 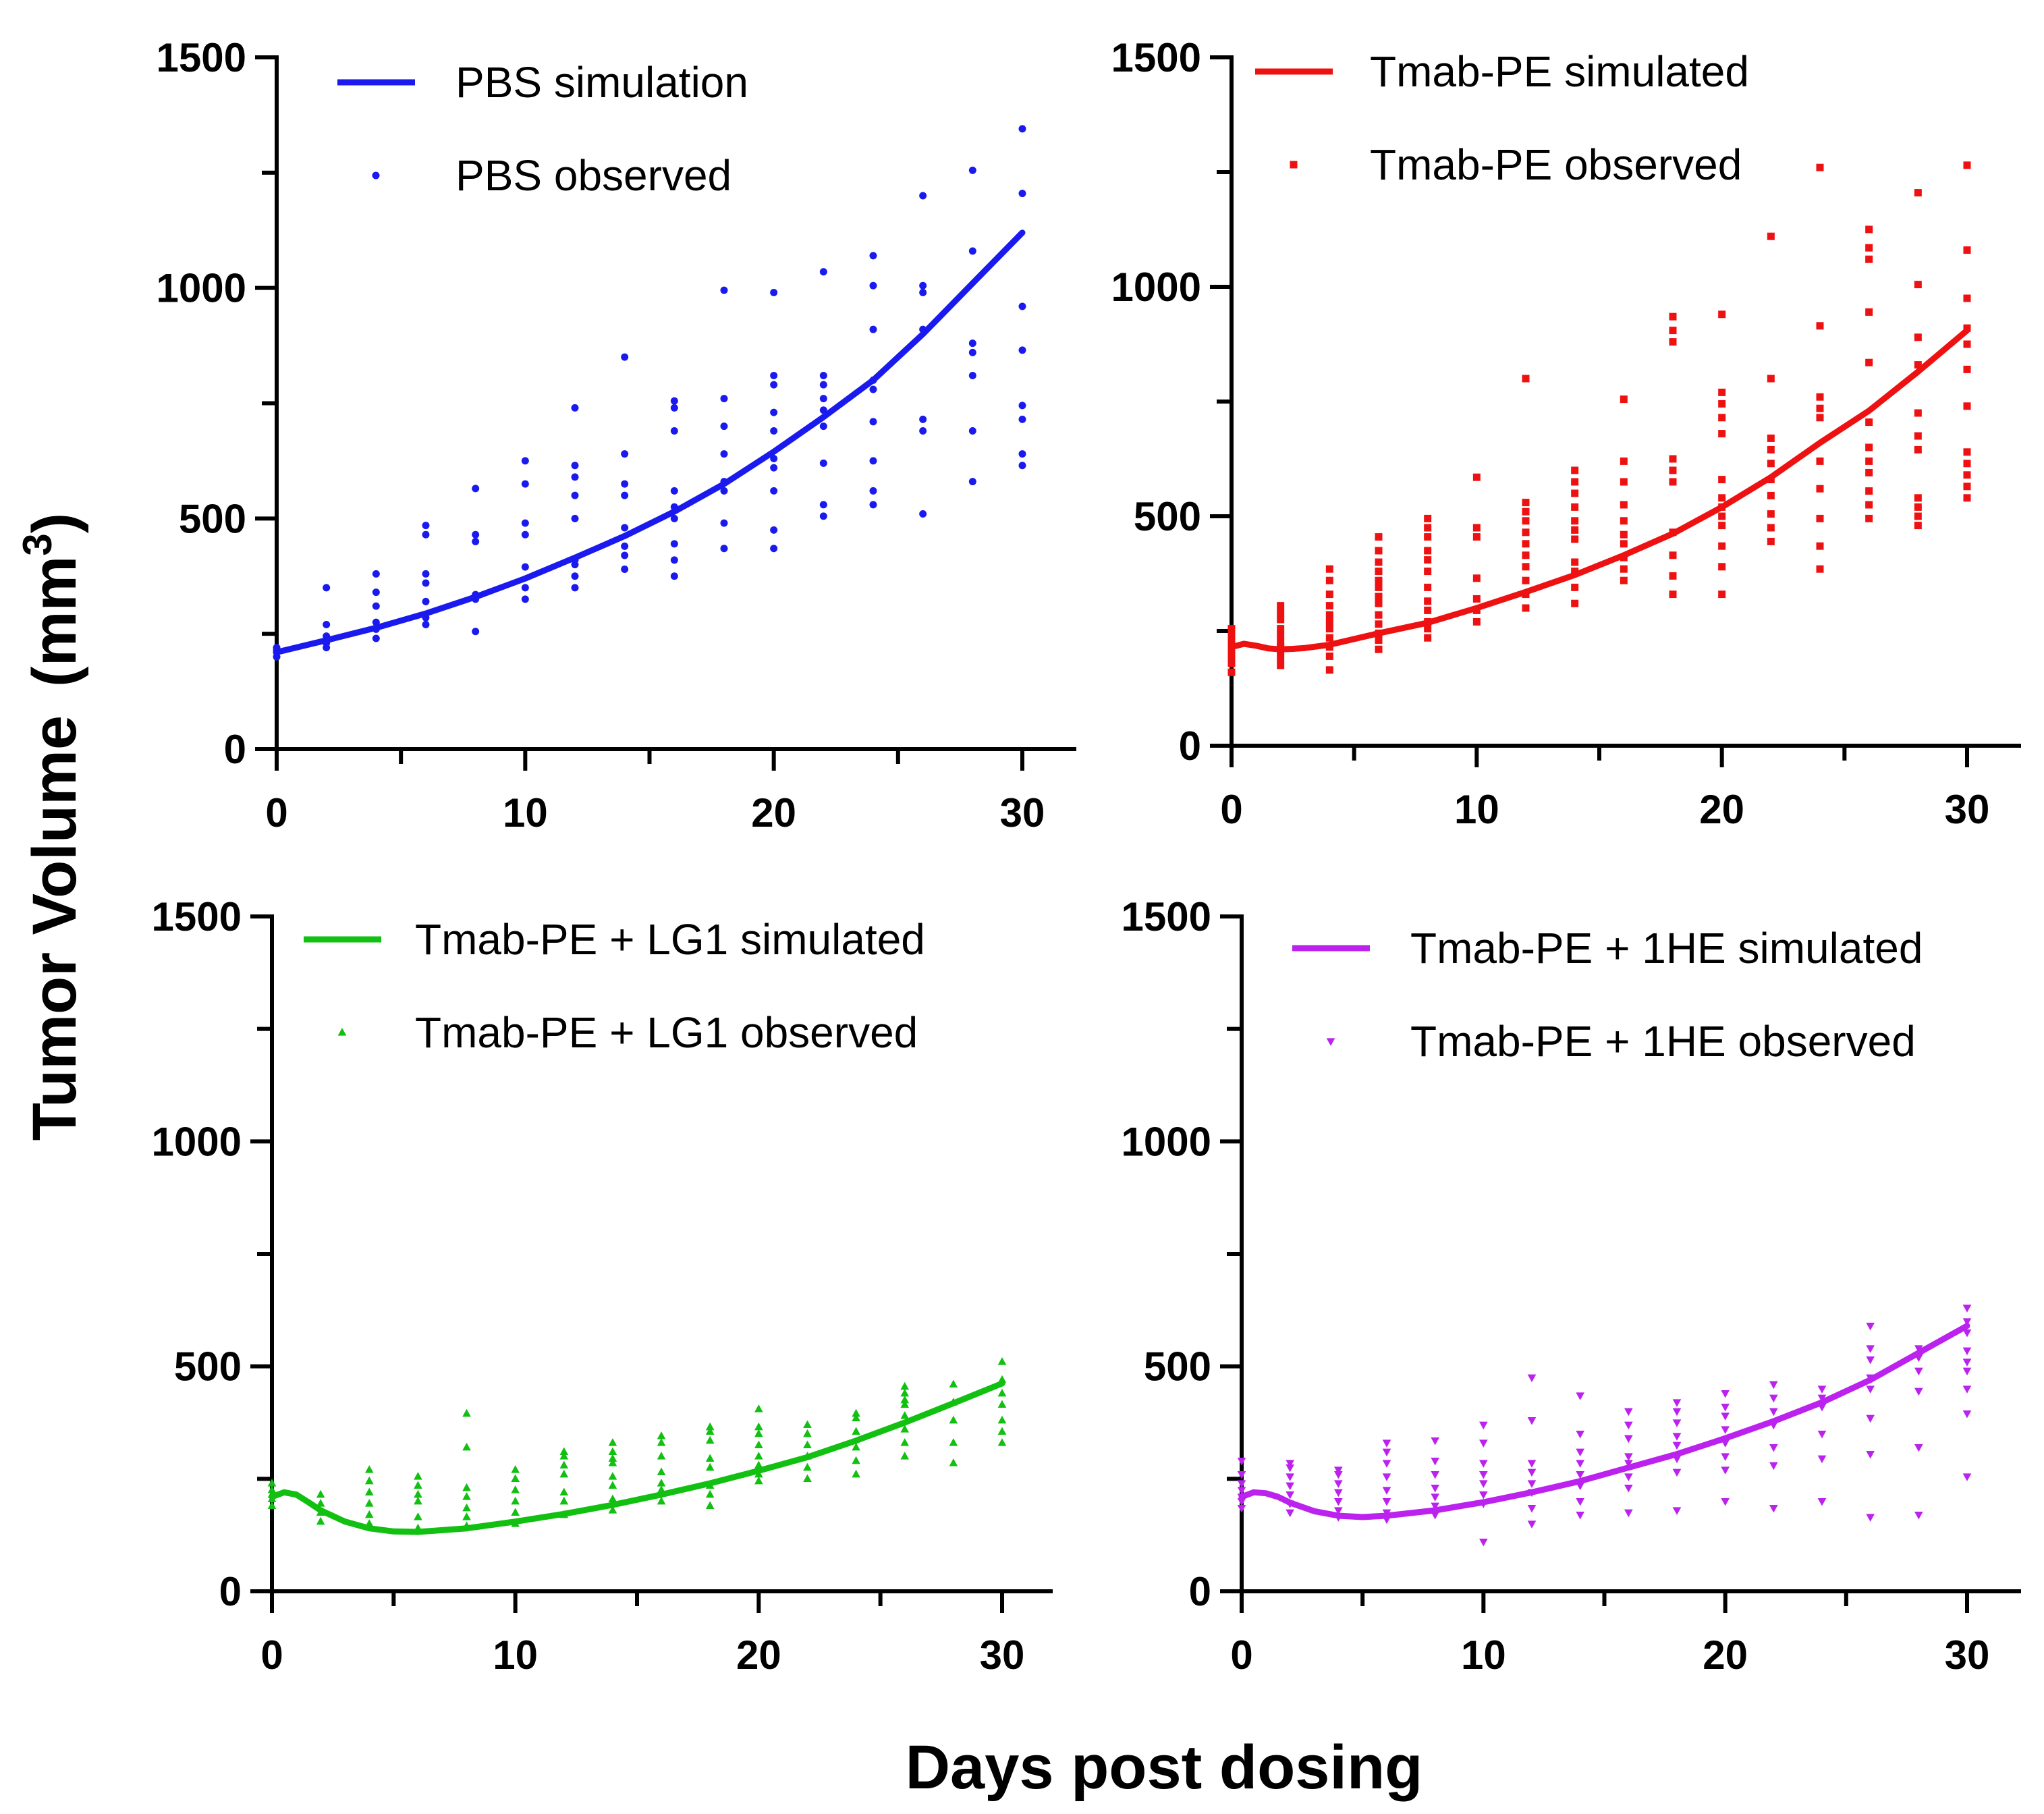 I want to click on legend-observed-label: Tmab-PE + 1HE observed, so click(x=1663, y=1041).